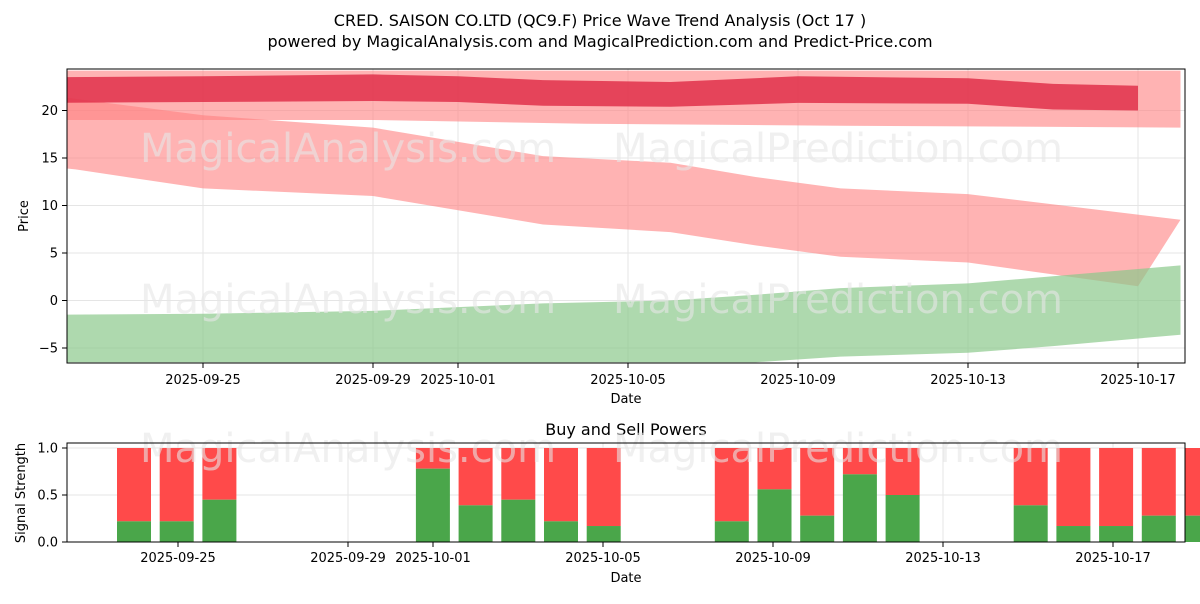 The image size is (1200, 604). I want to click on price-x-tick-label: 2025-10-05, so click(628, 380).